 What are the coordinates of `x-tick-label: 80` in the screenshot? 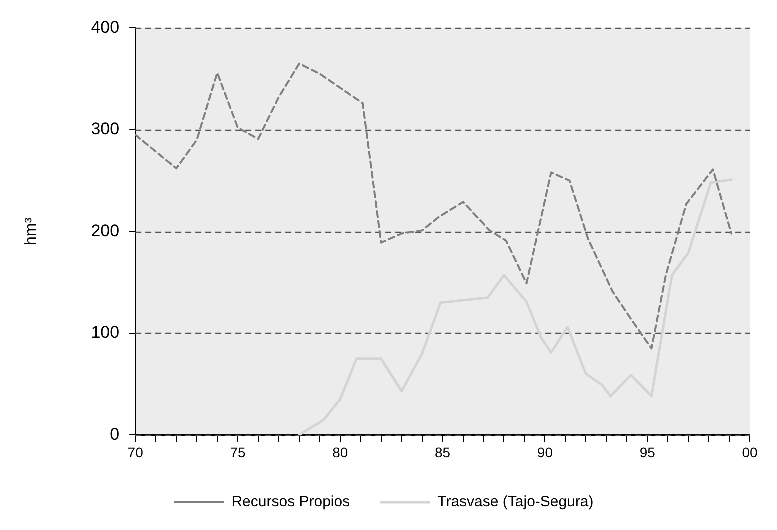 It's located at (340, 452).